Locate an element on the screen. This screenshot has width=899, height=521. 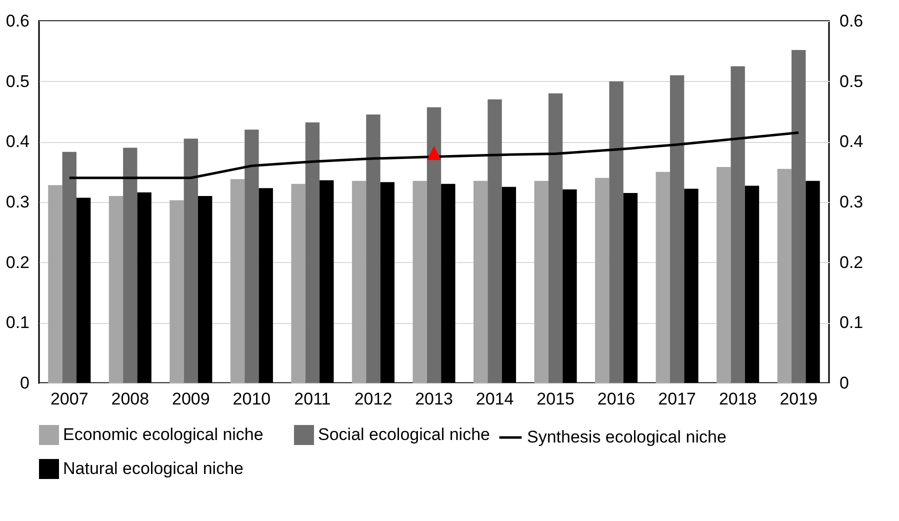
y2-tick-label: 0.3 is located at coordinates (852, 202).